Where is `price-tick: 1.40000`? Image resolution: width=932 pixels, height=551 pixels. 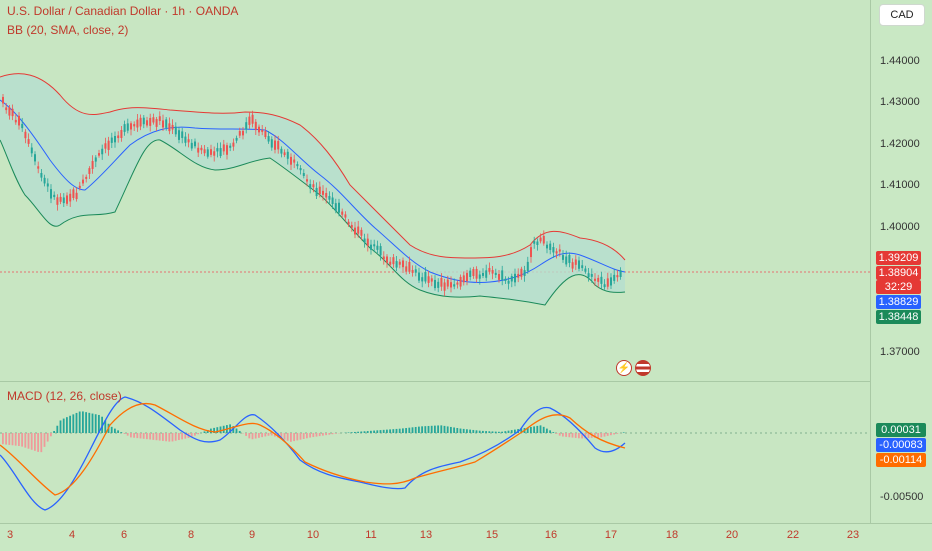
price-tick: 1.40000 is located at coordinates (900, 227).